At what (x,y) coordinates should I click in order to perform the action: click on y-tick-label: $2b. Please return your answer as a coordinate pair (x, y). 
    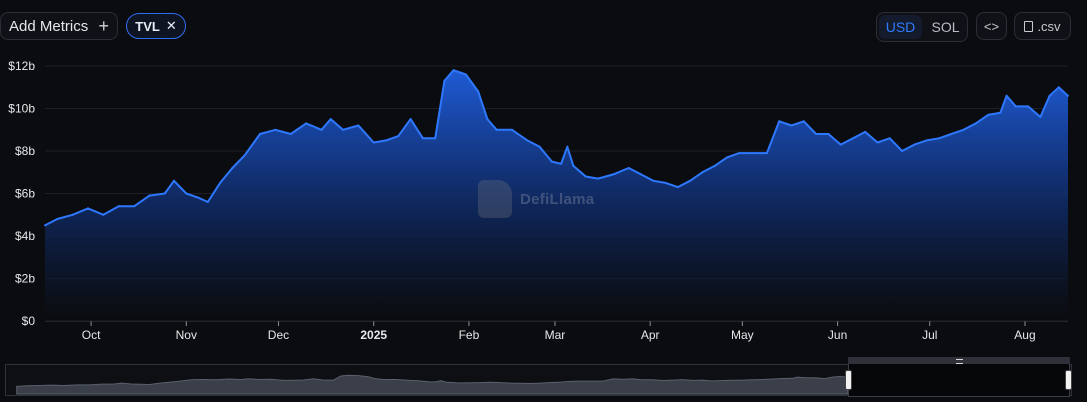
    Looking at the image, I should click on (25, 279).